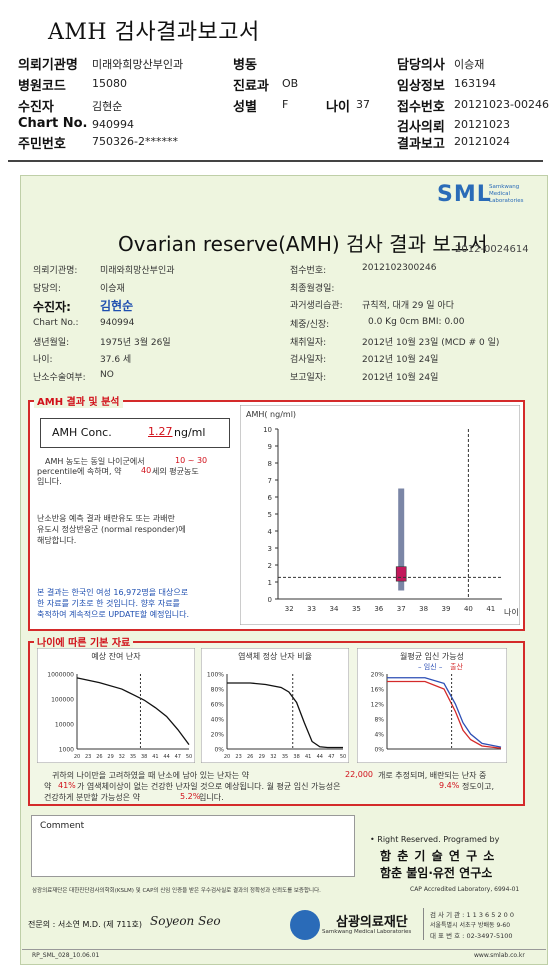 The height and width of the screenshot is (967, 551). Describe the element at coordinates (218, 735) in the screenshot. I see `mini-y-tick-label: 20%` at that location.